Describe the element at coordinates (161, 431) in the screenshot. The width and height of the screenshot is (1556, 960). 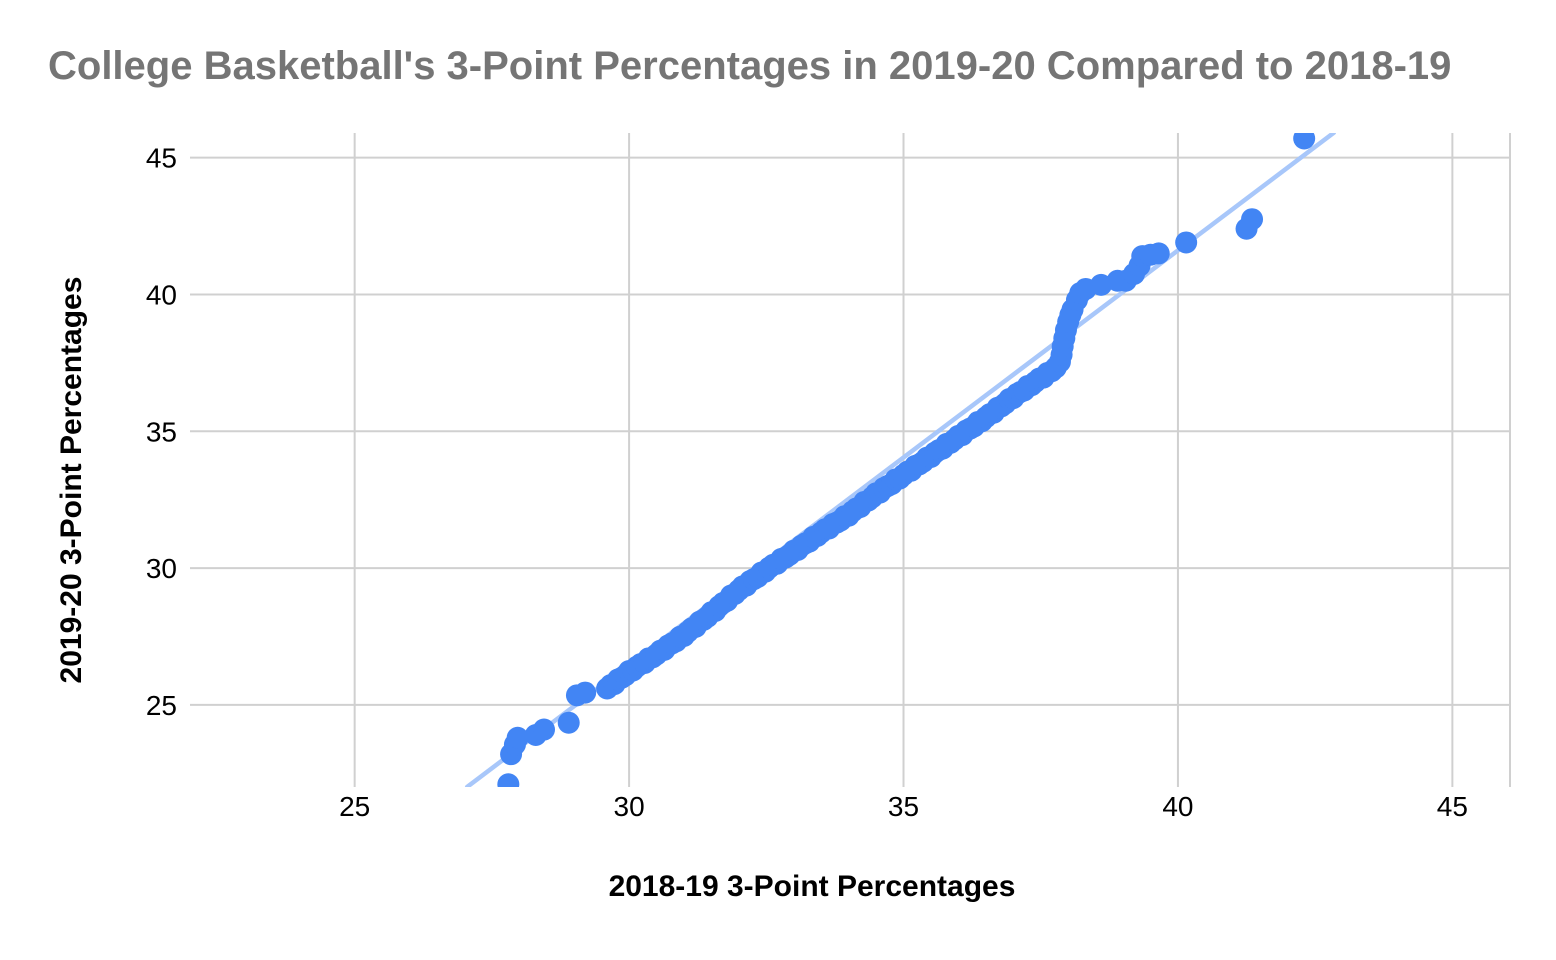
I see `y-tick-label: 35` at that location.